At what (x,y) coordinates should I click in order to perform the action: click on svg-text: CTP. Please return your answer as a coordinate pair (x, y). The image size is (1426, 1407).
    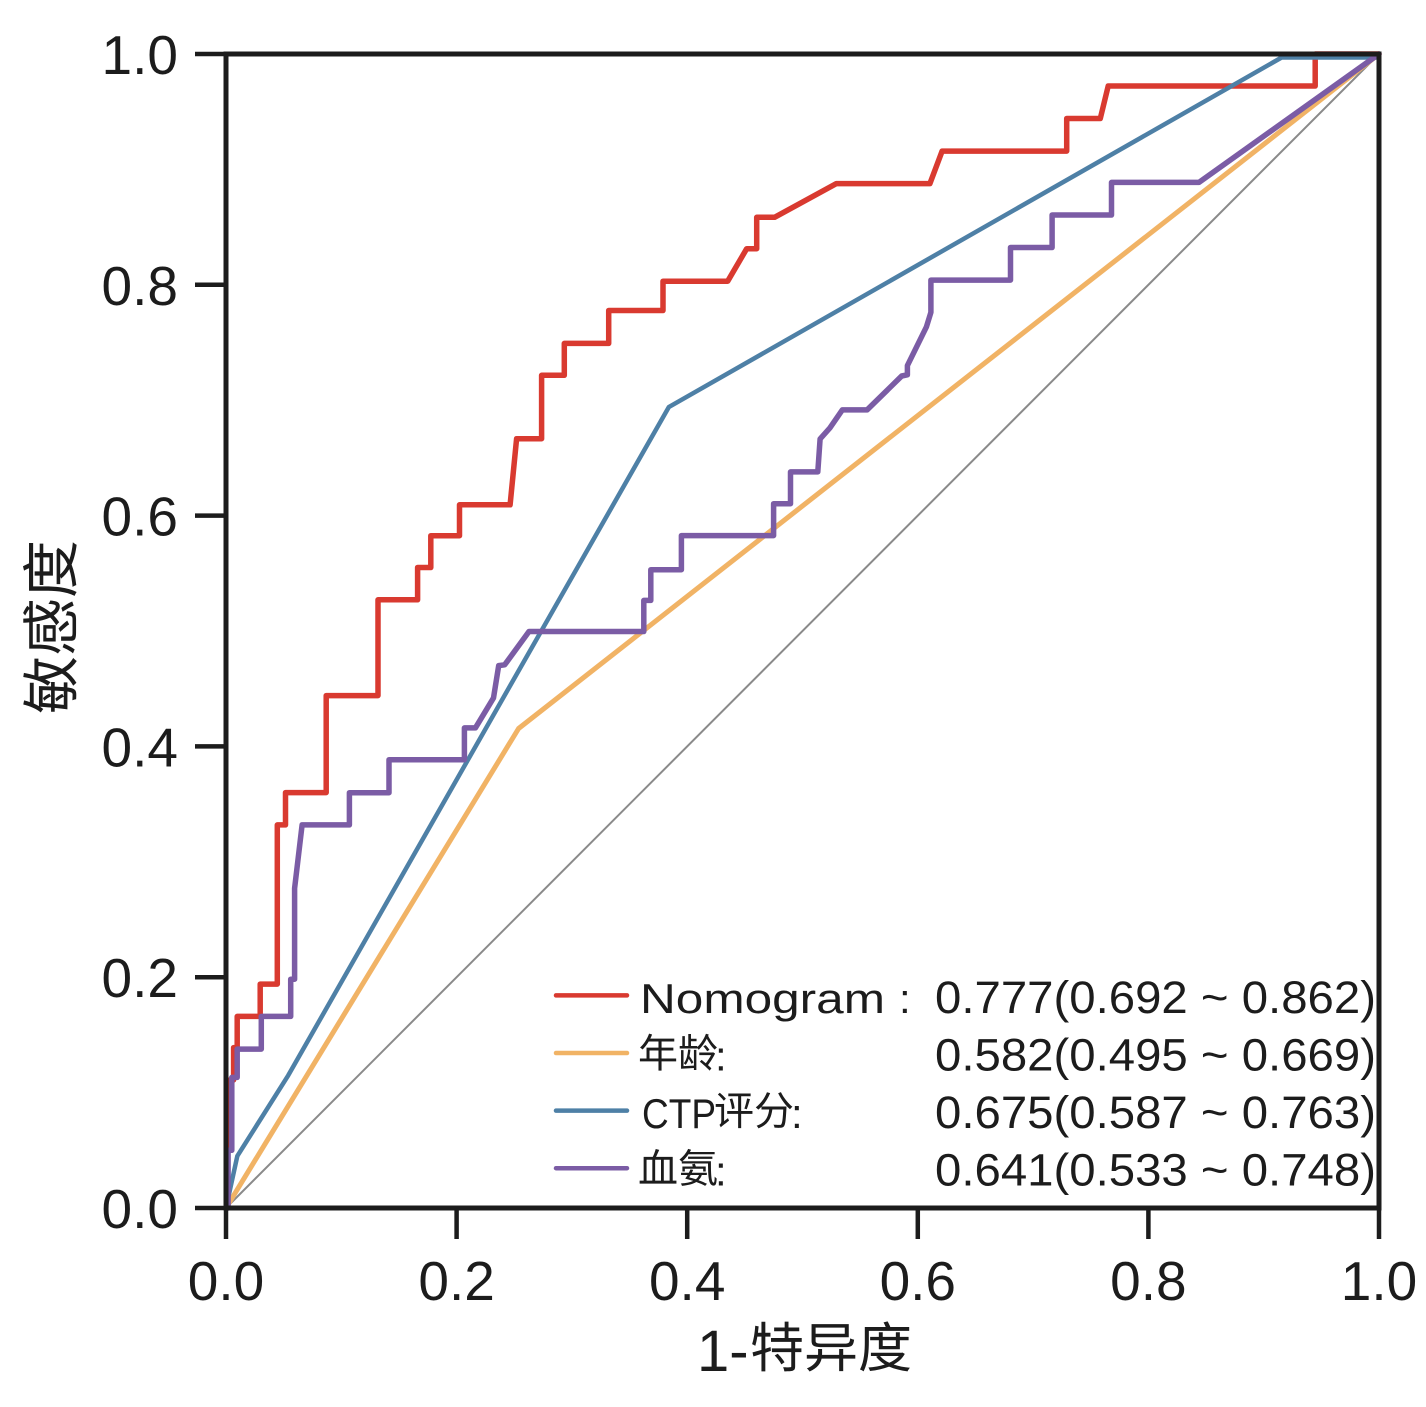
    Looking at the image, I should click on (679, 1113).